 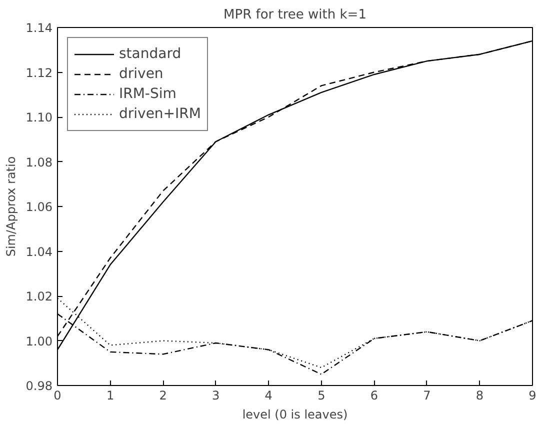 I want to click on x-tick-label: 9, so click(x=532, y=395).